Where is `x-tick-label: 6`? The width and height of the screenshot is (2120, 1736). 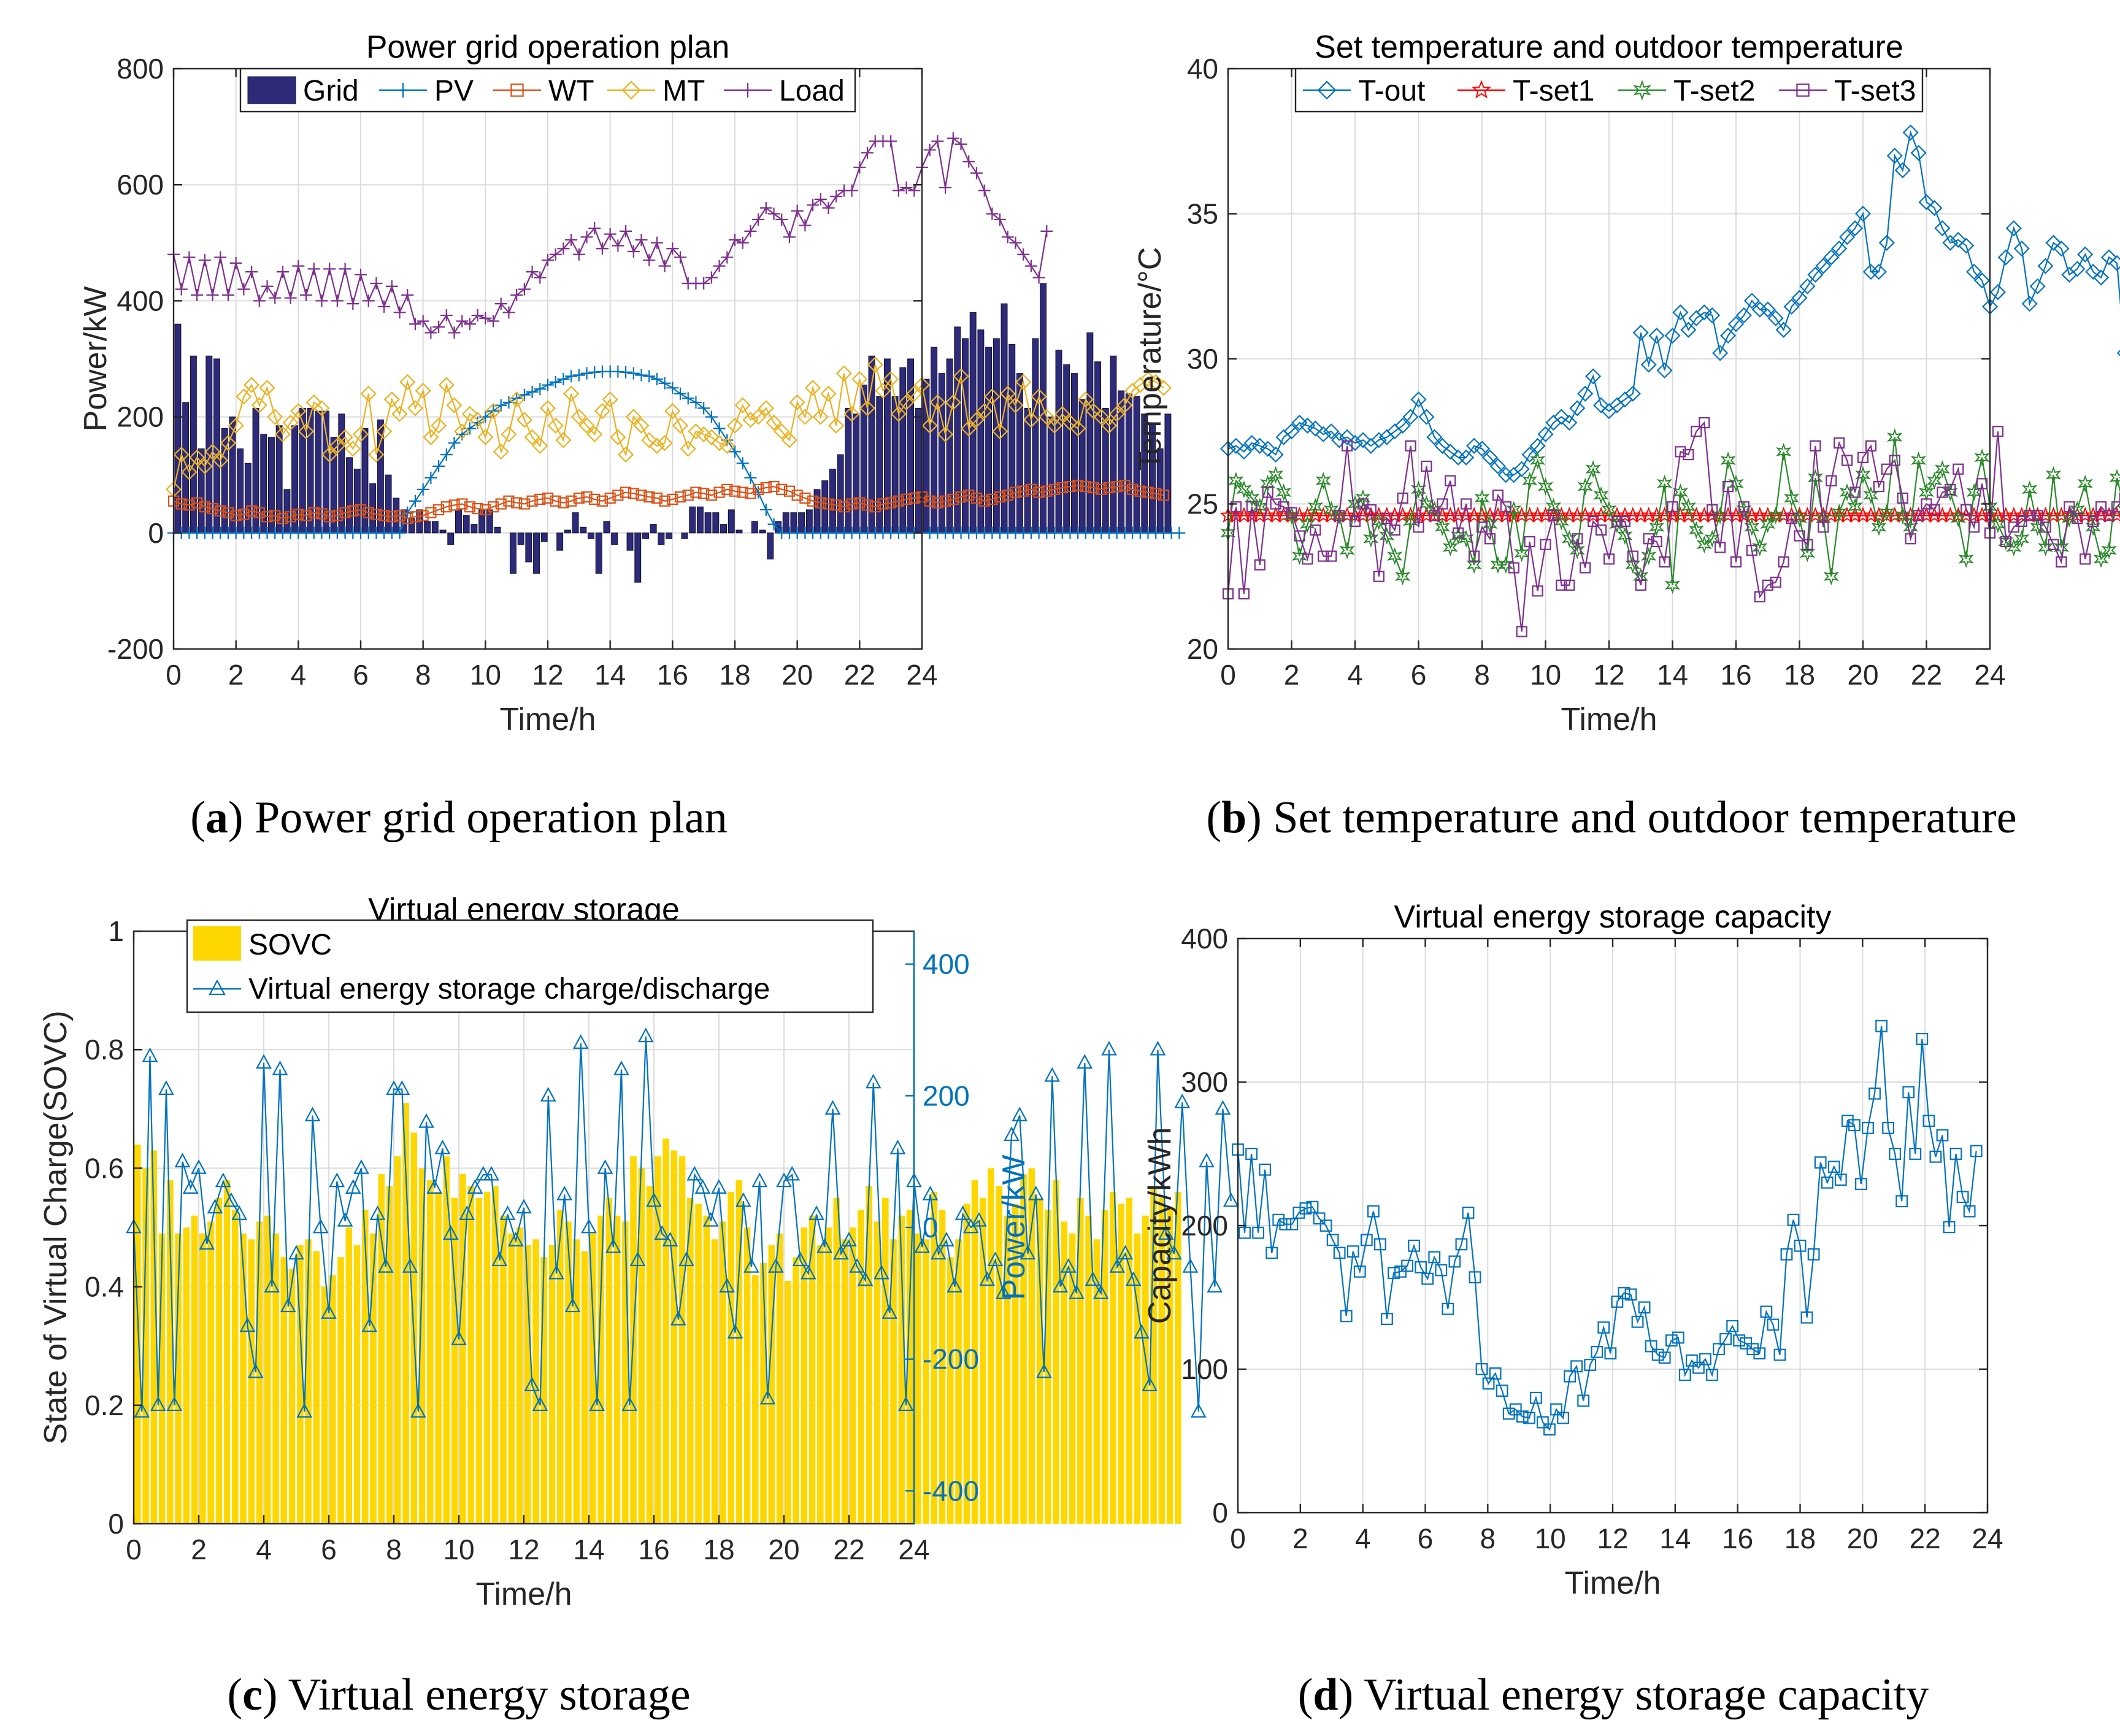
x-tick-label: 6 is located at coordinates (1426, 1538).